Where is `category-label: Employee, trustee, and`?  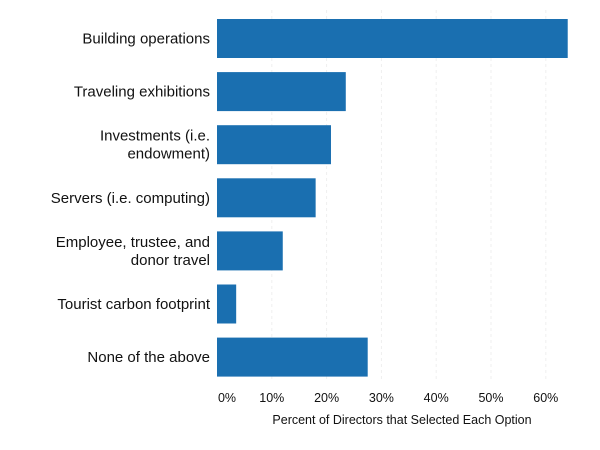
category-label: Employee, trustee, and is located at coordinates (133, 242).